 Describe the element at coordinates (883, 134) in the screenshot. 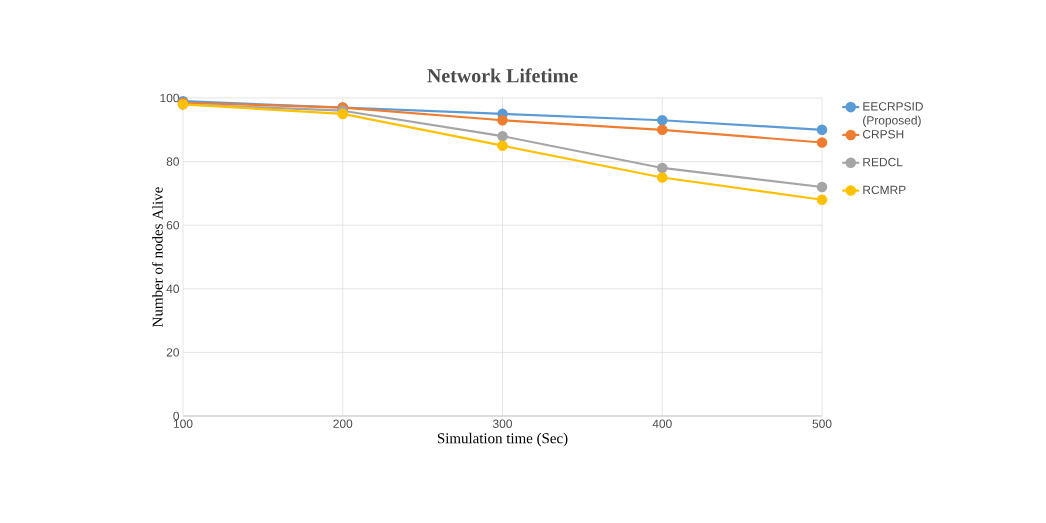

I see `legend-label: CRPSH` at that location.